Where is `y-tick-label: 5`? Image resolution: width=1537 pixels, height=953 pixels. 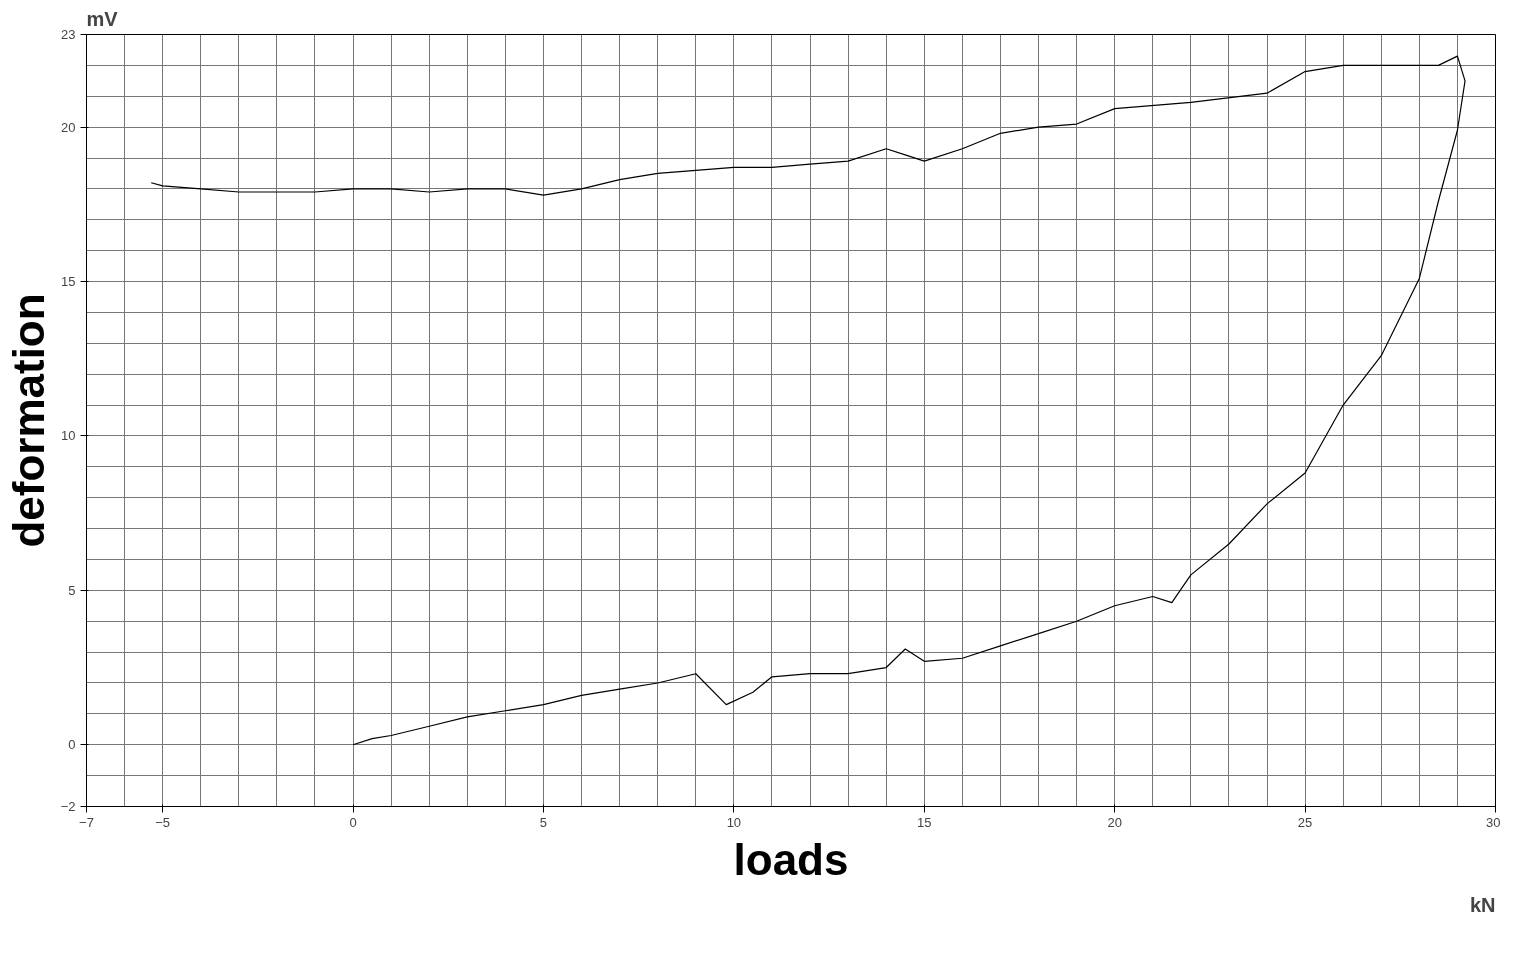
y-tick-label: 5 is located at coordinates (72, 590).